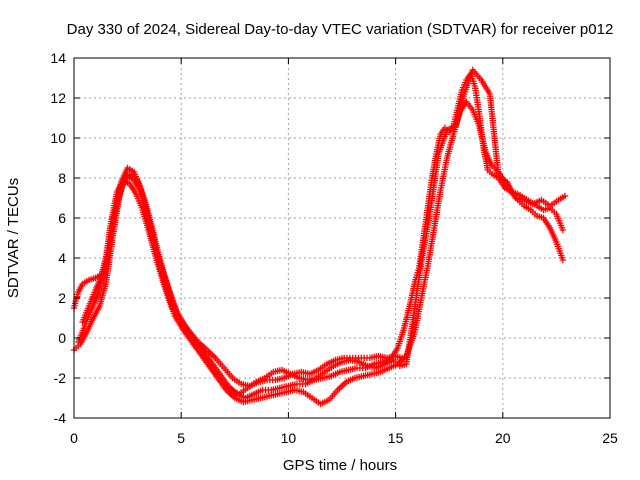  I want to click on x-tick-label: 20, so click(503, 438).